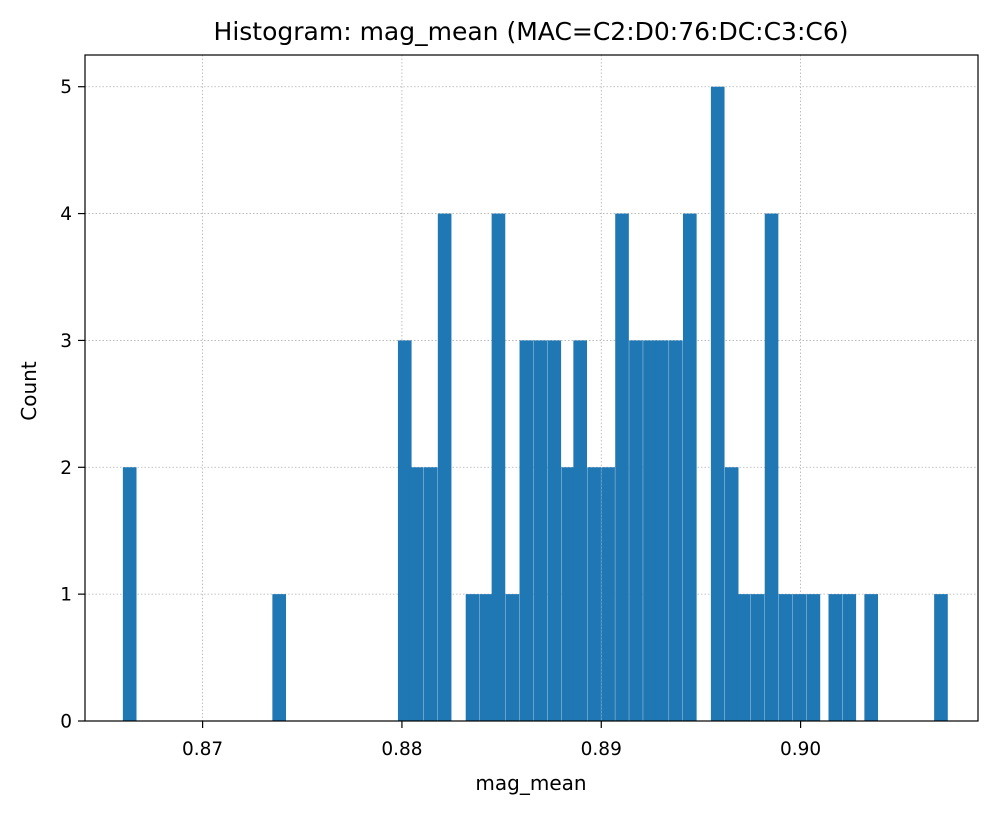  Describe the element at coordinates (530, 783) in the screenshot. I see `x-axis-label: mag_mean` at that location.